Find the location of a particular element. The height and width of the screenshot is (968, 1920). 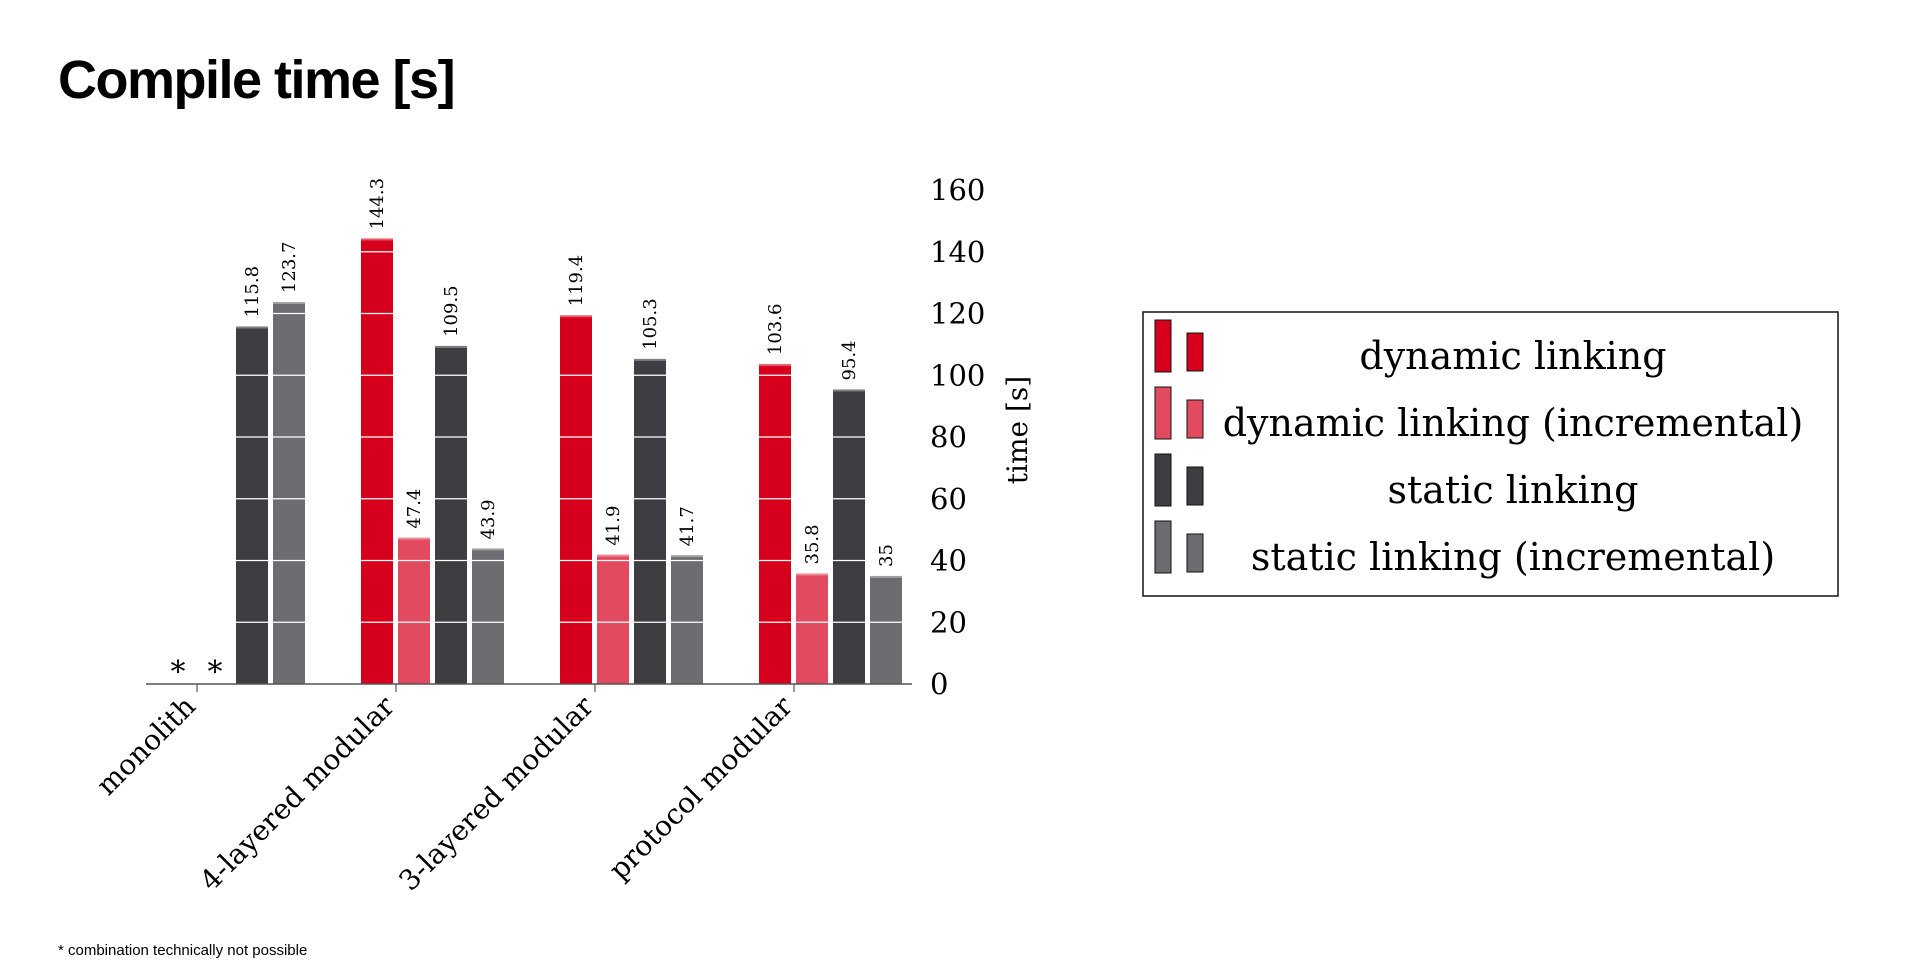

value-label: 119.4 is located at coordinates (576, 281).